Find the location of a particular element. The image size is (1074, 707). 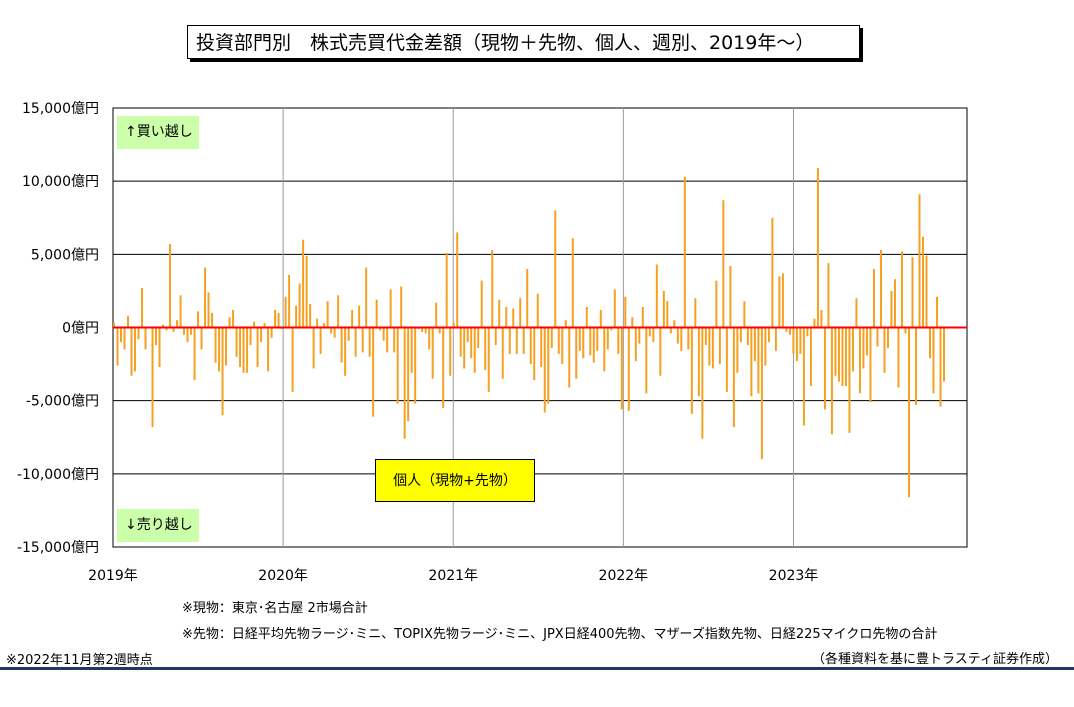

y-tick-label: 0億円 is located at coordinates (80, 329).